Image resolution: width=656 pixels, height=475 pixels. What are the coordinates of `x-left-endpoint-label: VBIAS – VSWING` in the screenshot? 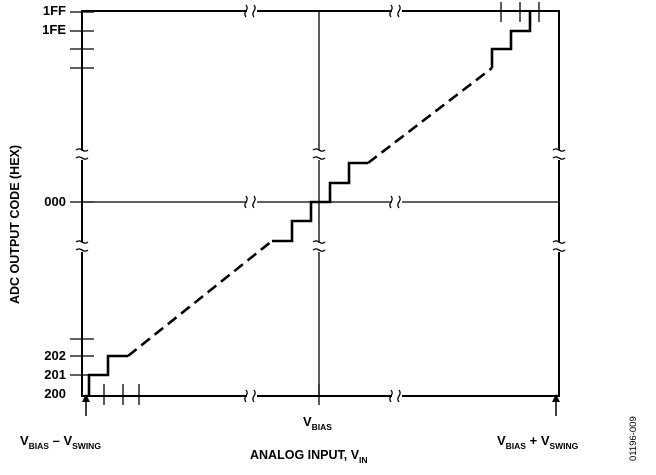 It's located at (60, 442).